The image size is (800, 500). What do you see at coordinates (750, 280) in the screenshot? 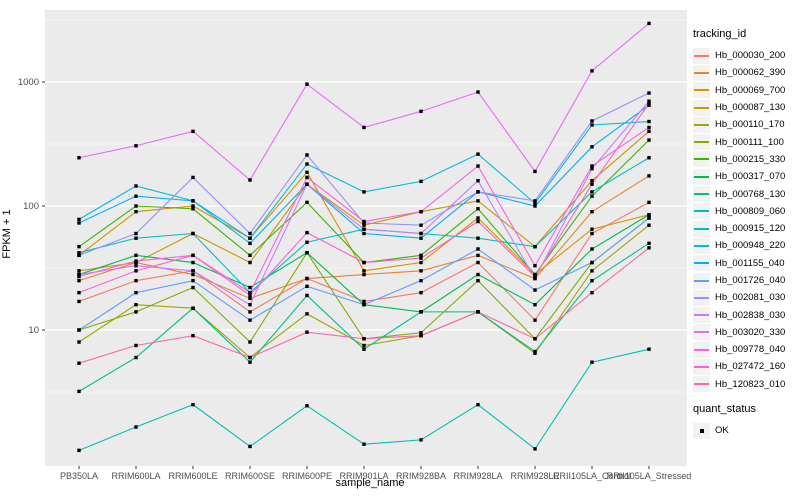
I see `legend-label: Hb_001726_040` at bounding box center [750, 280].